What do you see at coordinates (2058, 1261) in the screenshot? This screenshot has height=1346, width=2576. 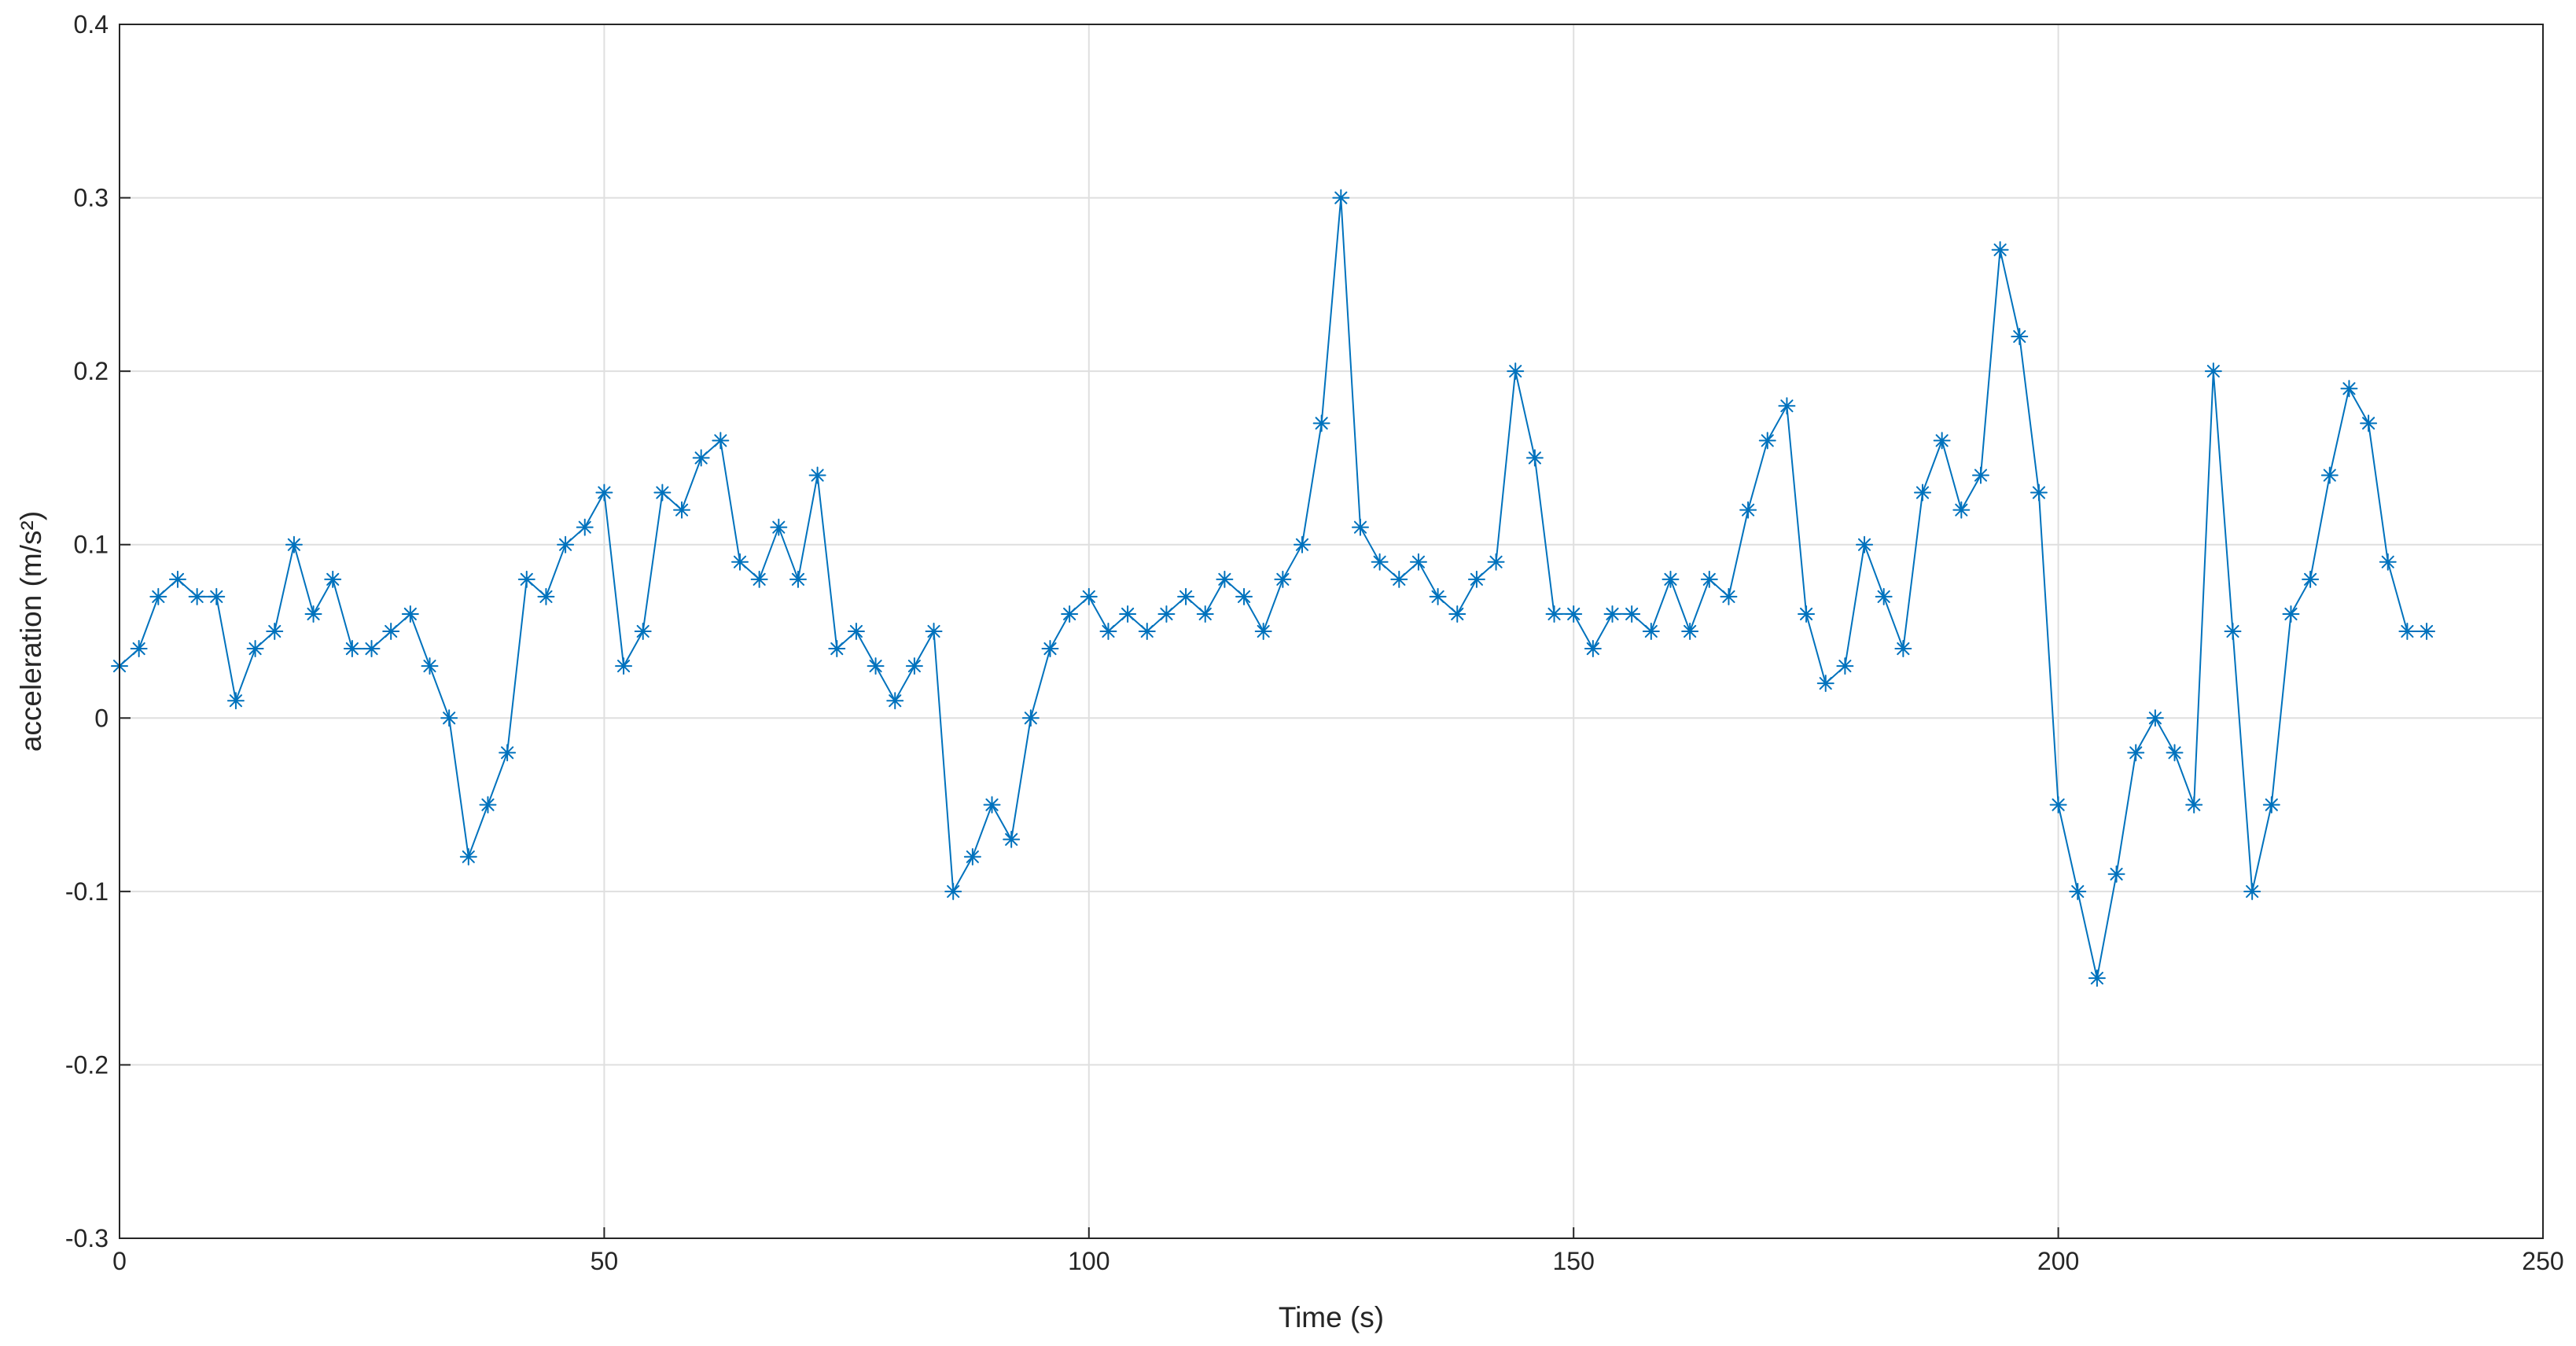 I see `x-tick-label: 200` at bounding box center [2058, 1261].